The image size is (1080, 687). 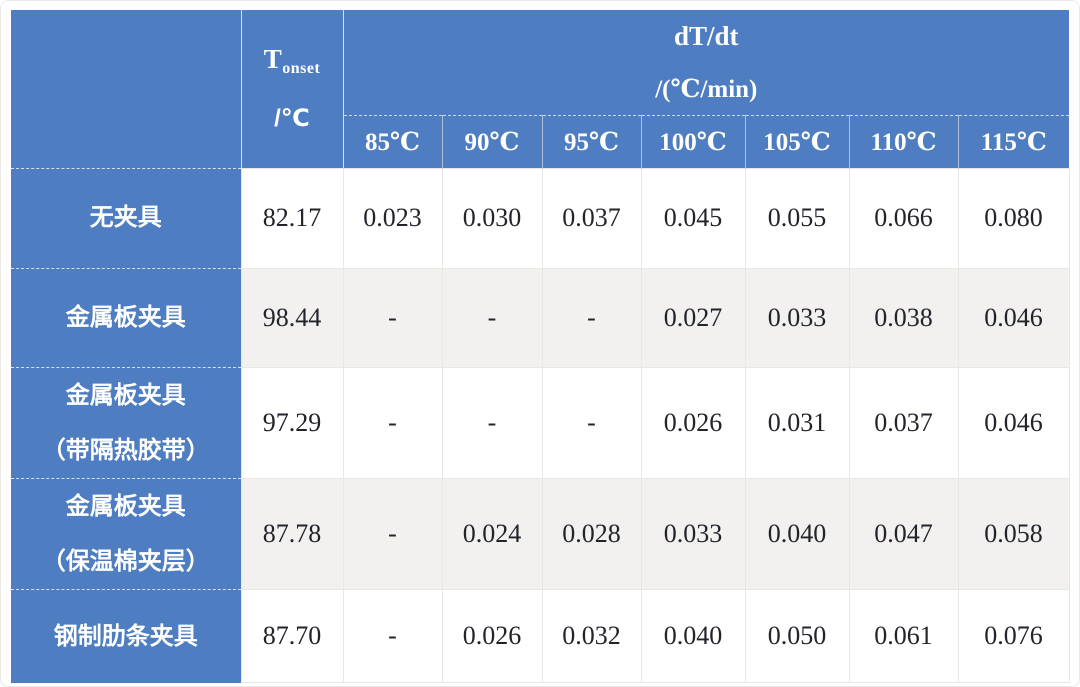 What do you see at coordinates (292, 317) in the screenshot?
I see `tonset-cell: 98.44` at bounding box center [292, 317].